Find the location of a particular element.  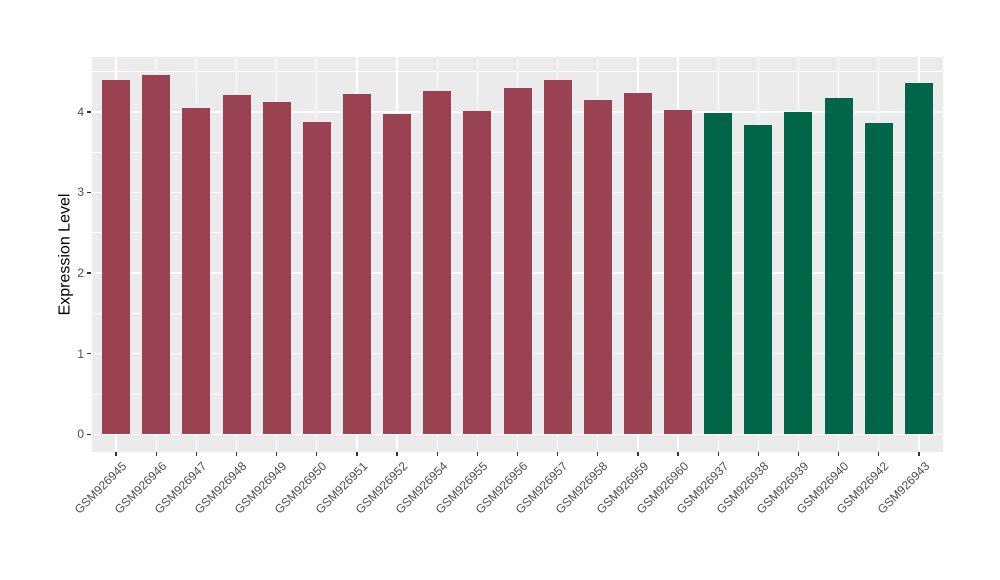

bar-GSM926956 is located at coordinates (517, 261).